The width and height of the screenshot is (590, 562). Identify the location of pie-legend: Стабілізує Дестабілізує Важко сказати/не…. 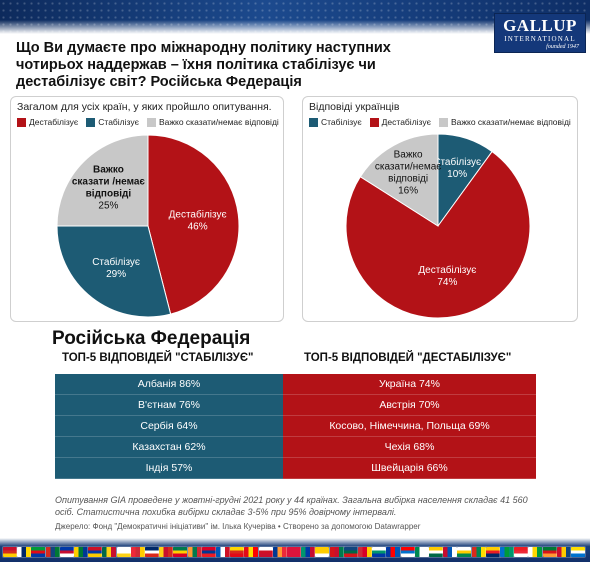
(440, 122).